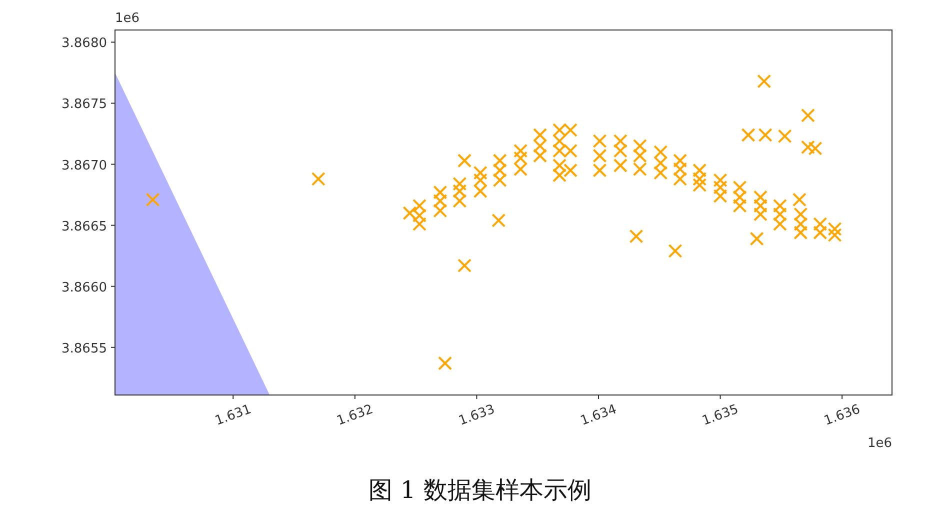 Image resolution: width=936 pixels, height=528 pixels. Describe the element at coordinates (84, 348) in the screenshot. I see `y-tick-label: 3.8655` at that location.